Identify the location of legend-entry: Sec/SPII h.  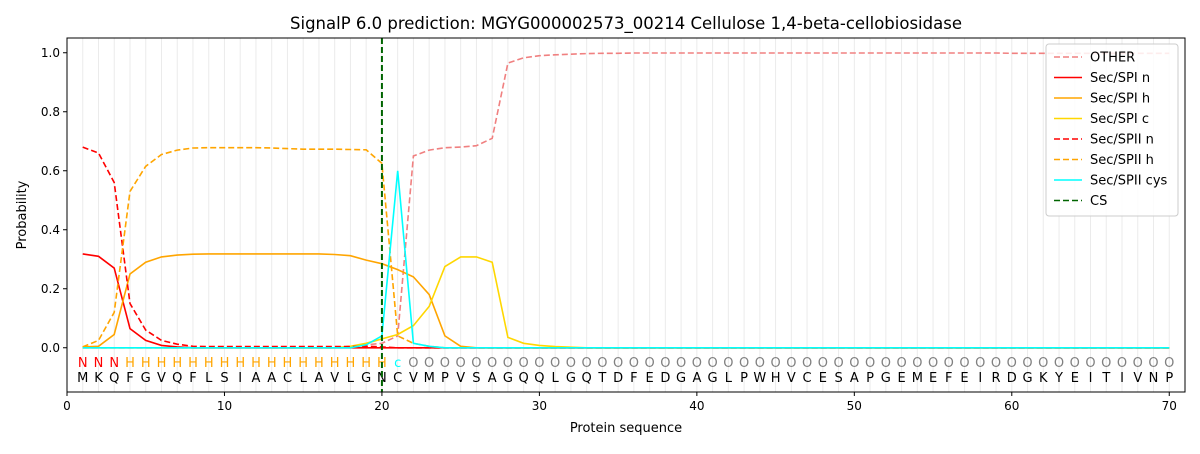
(1122, 160).